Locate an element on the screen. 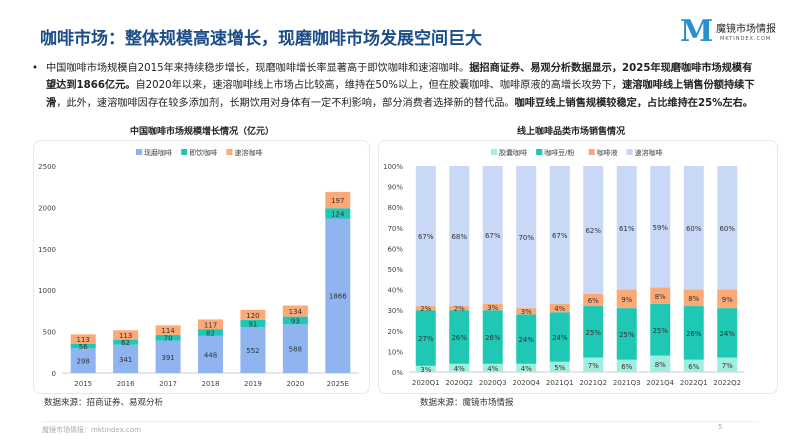 Image resolution: width=793 pixels, height=446 pixels. x-tick-label: 2021Q1 is located at coordinates (560, 383).